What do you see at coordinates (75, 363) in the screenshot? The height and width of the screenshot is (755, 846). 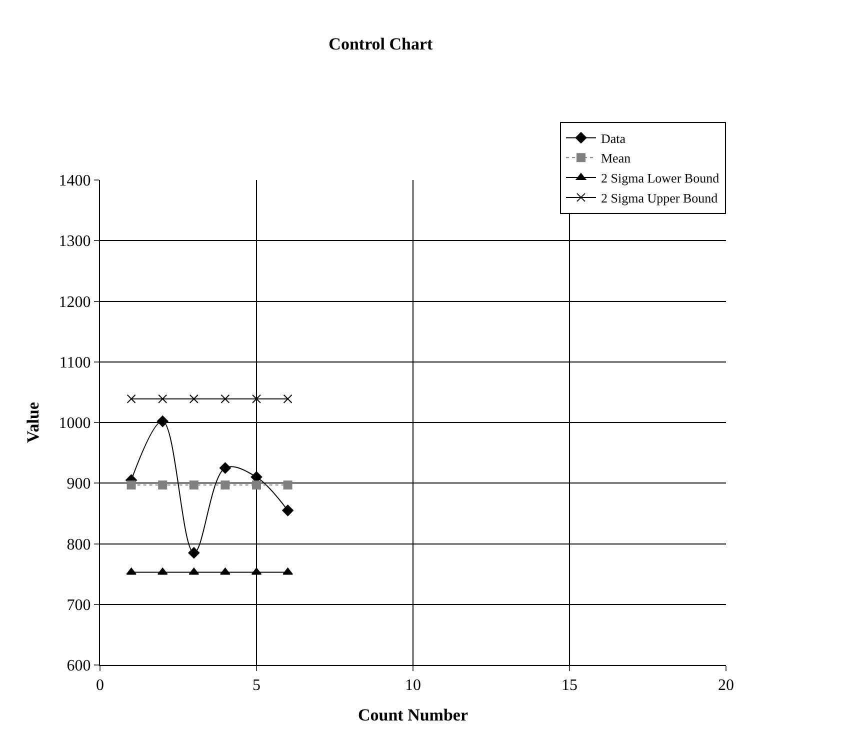 I see `y-tick-label: 1100` at bounding box center [75, 363].